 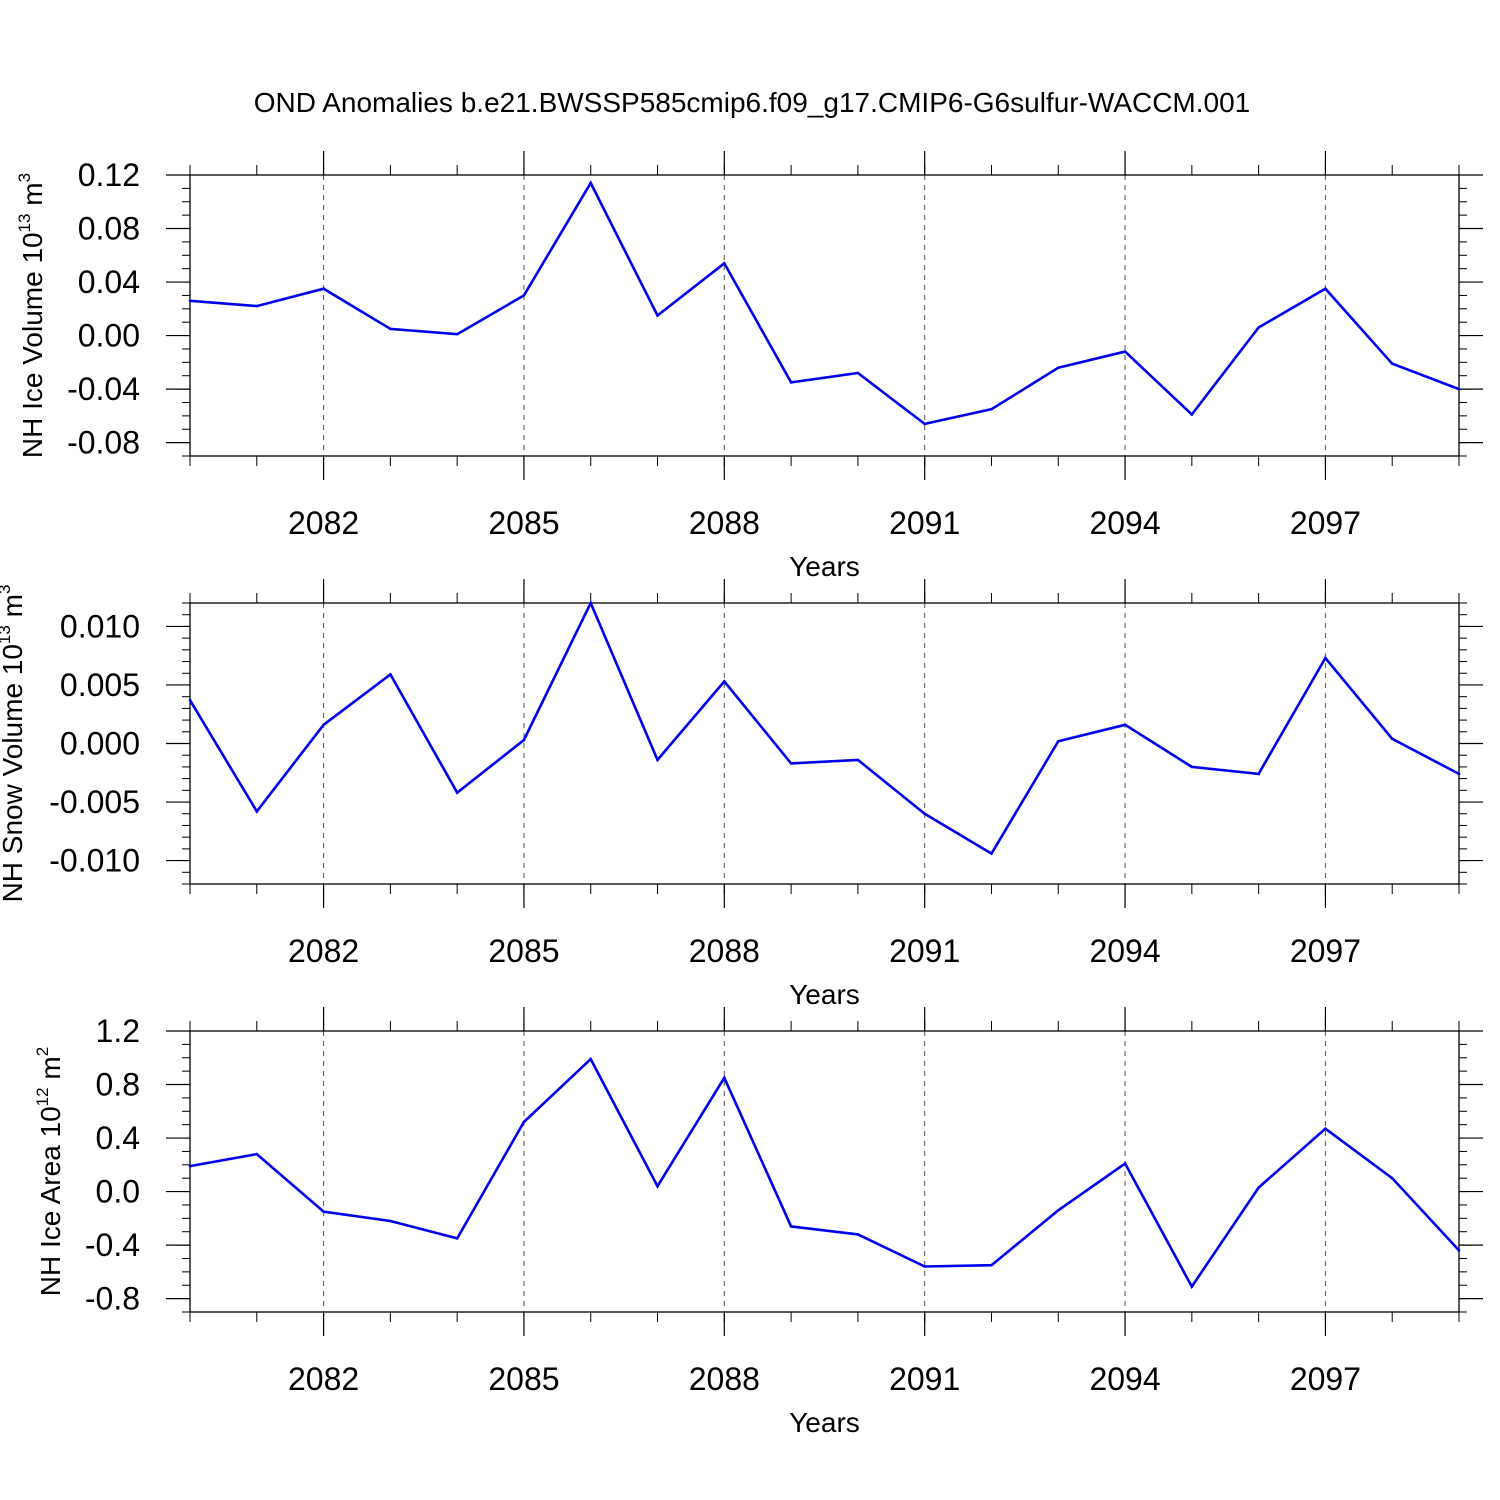 What do you see at coordinates (100, 685) in the screenshot?
I see `y-tick-label: 0.005` at bounding box center [100, 685].